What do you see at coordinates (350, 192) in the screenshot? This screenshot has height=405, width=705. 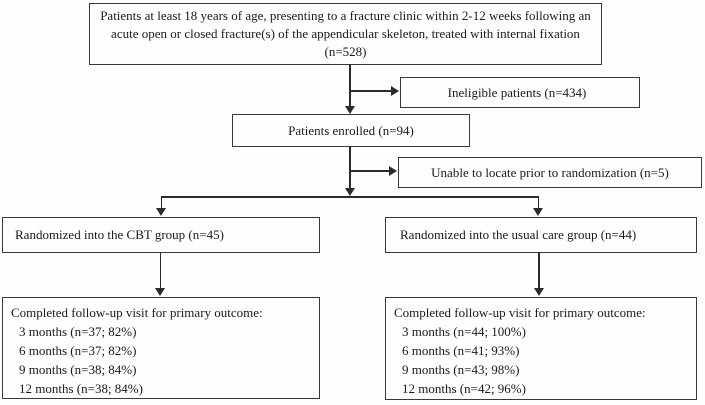 I see `arrowhead-down-to-split-icon` at bounding box center [350, 192].